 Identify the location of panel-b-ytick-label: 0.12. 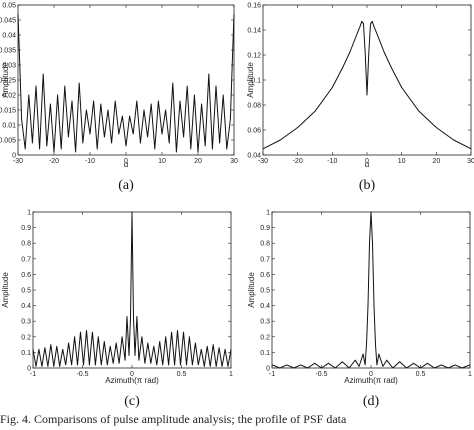
(254, 56).